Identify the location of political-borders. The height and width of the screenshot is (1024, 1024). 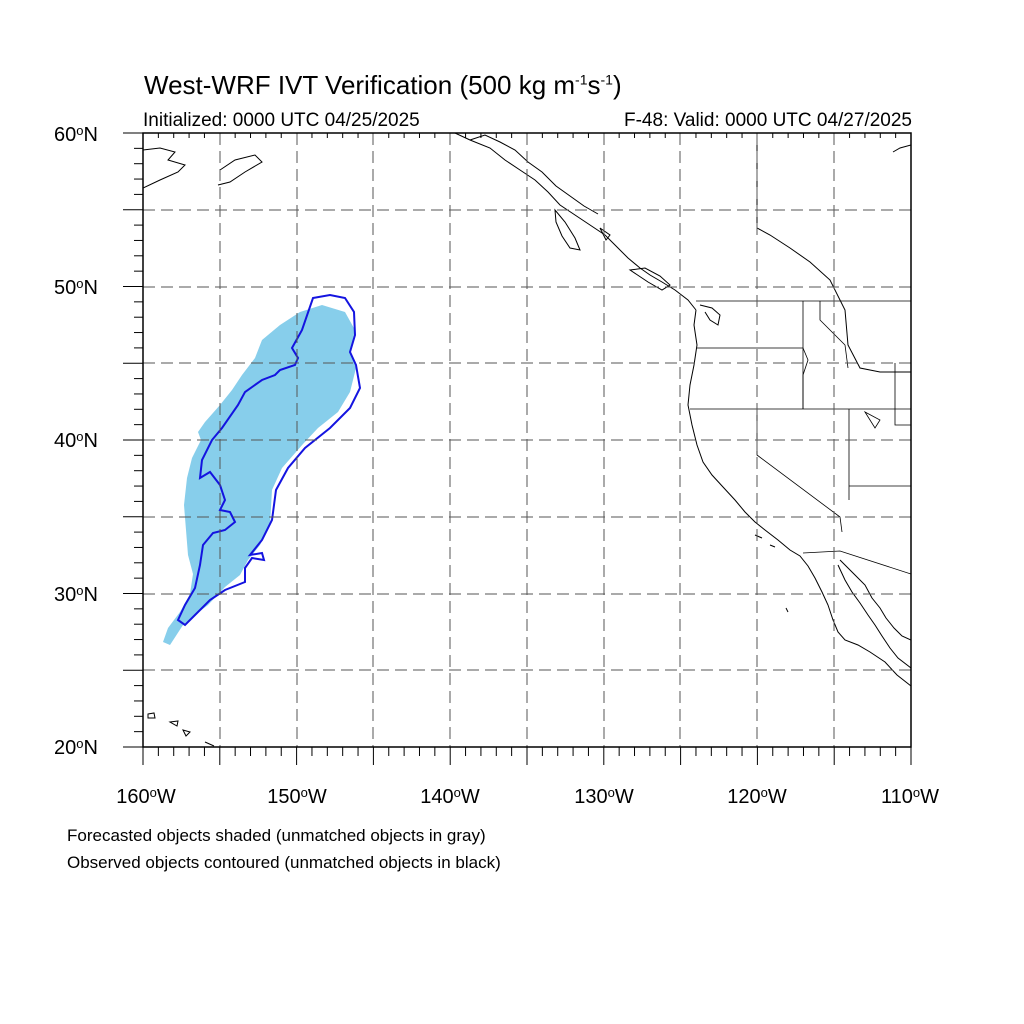
(800, 437).